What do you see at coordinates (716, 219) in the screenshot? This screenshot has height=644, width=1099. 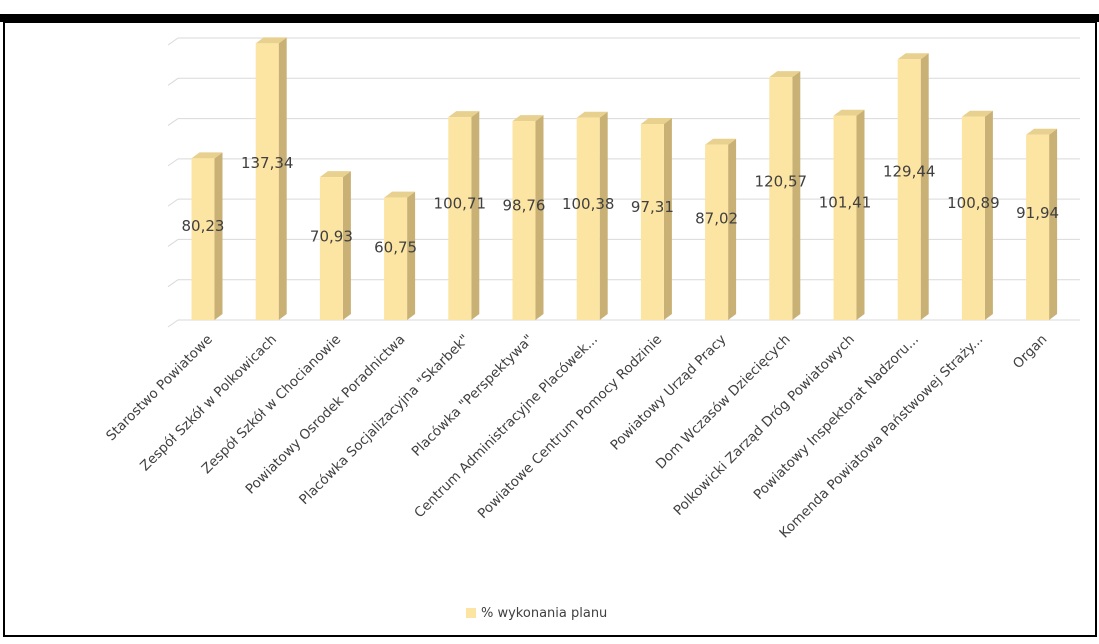 I see `data-label: 87,02` at bounding box center [716, 219].